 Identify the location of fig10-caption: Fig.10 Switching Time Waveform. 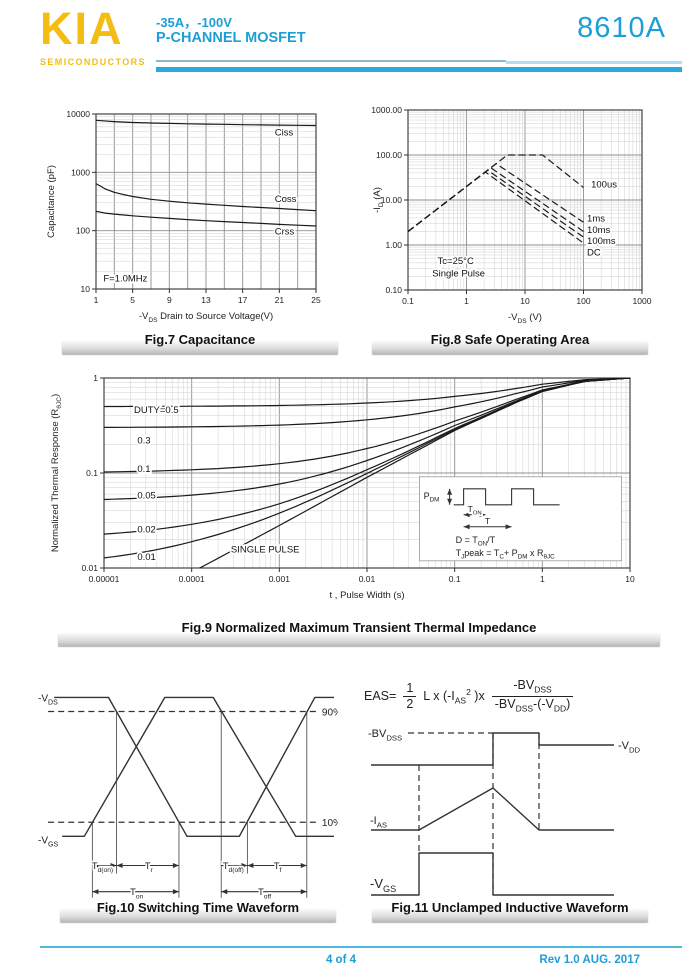
(198, 911).